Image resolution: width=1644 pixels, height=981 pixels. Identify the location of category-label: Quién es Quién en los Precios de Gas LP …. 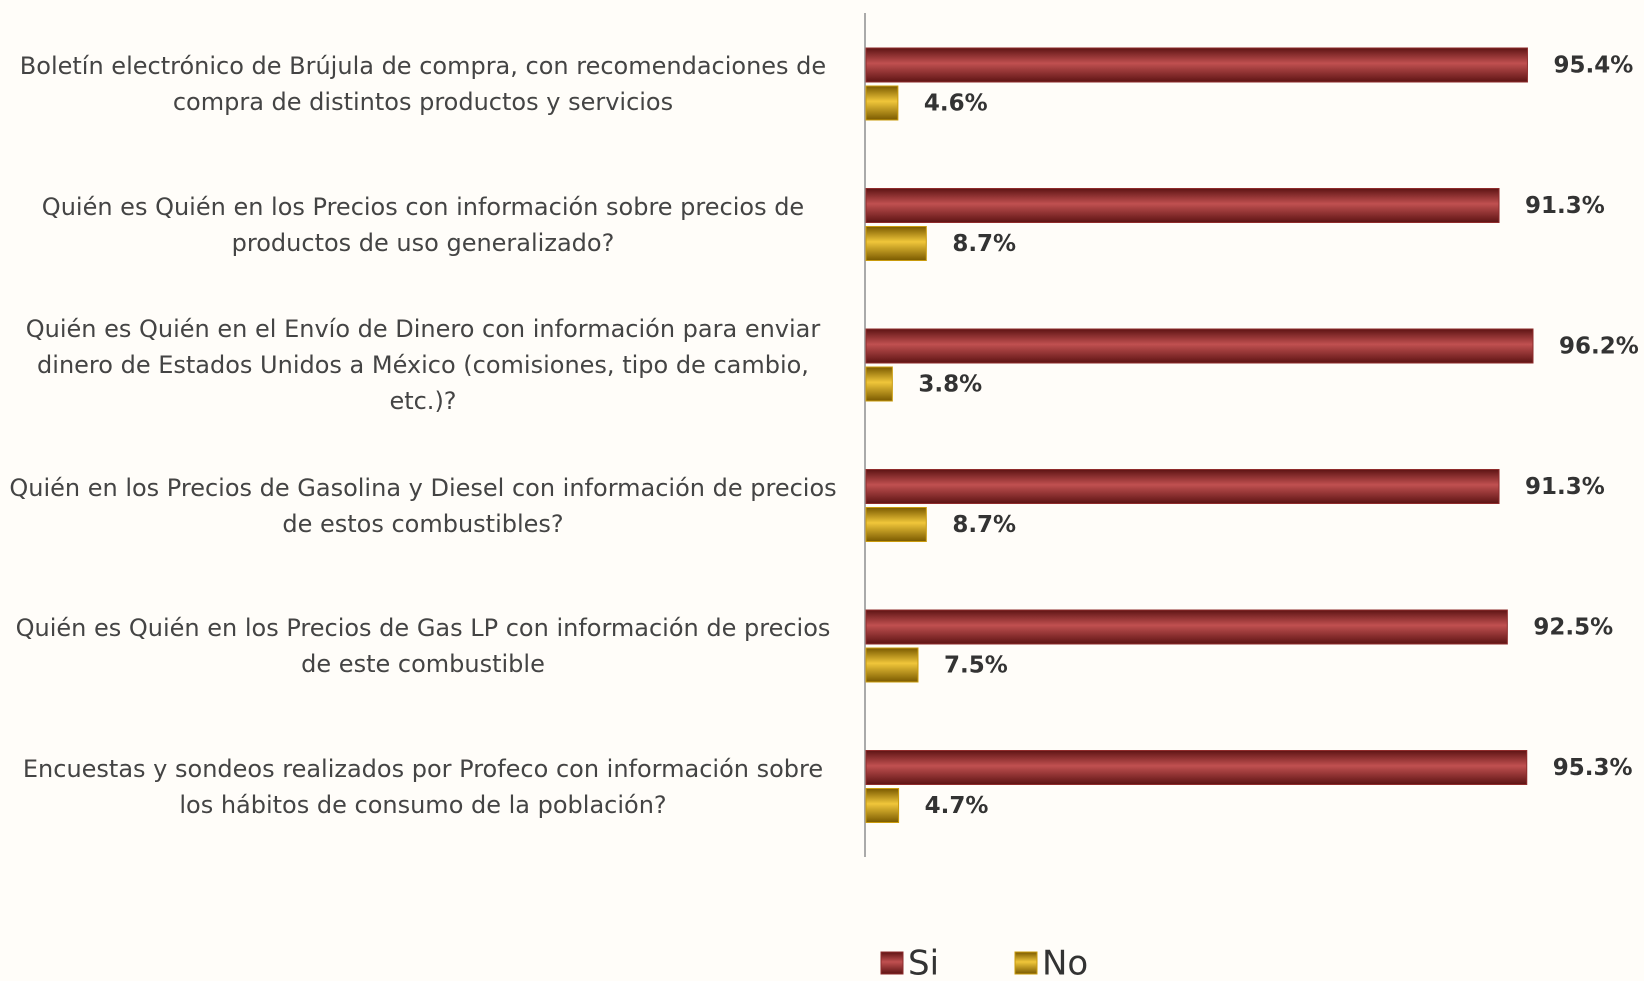
(419, 646).